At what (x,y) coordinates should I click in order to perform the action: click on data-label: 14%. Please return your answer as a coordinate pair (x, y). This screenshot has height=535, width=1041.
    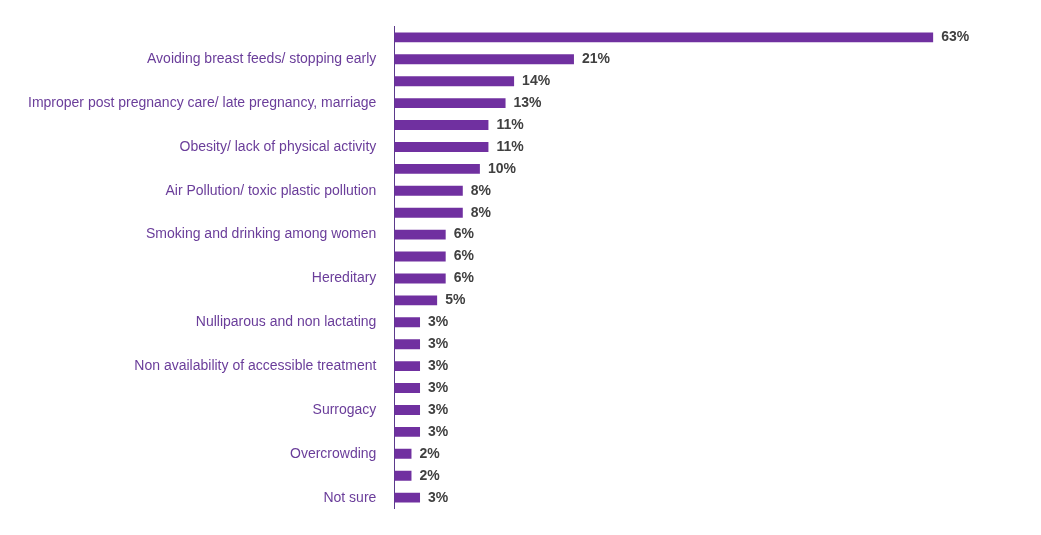
    Looking at the image, I should click on (536, 80).